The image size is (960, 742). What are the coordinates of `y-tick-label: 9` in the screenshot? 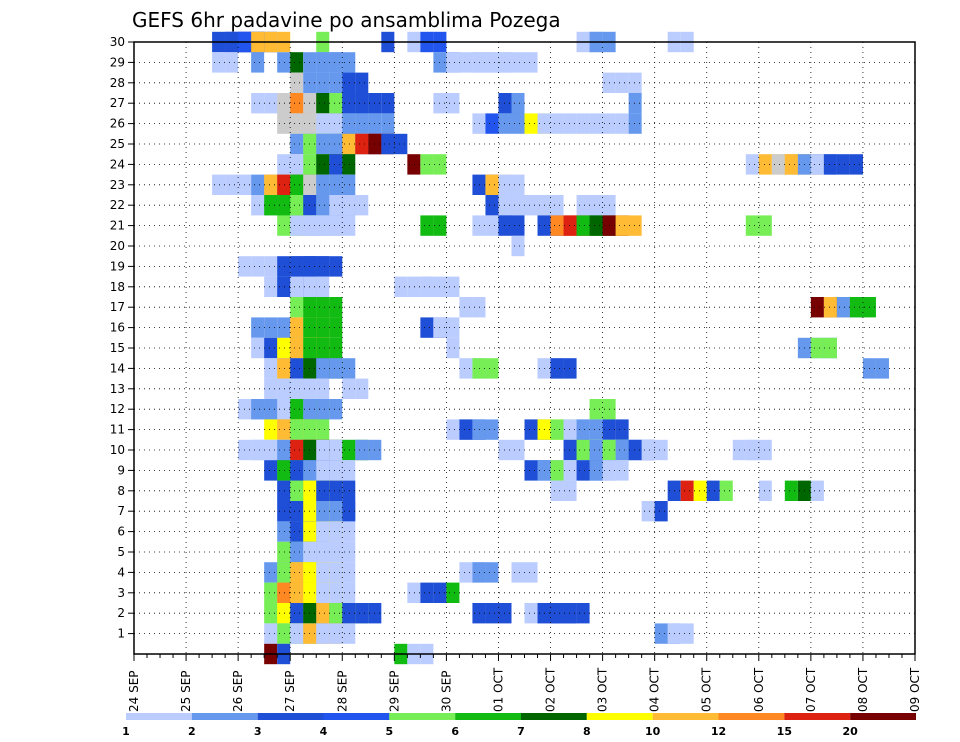 It's located at (121, 470).